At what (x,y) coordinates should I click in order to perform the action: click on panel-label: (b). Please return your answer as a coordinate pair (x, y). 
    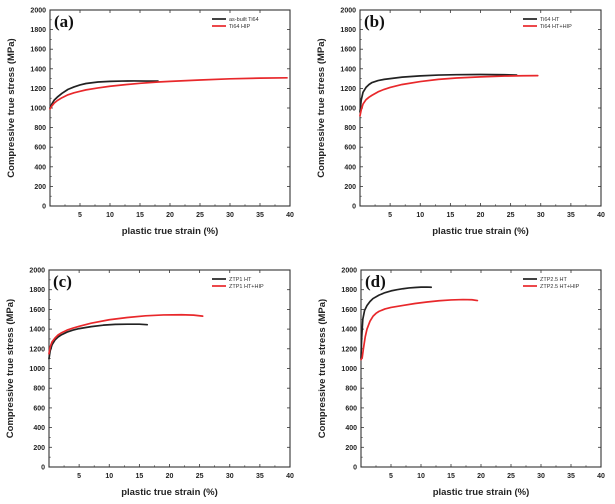
    Looking at the image, I should click on (374, 21).